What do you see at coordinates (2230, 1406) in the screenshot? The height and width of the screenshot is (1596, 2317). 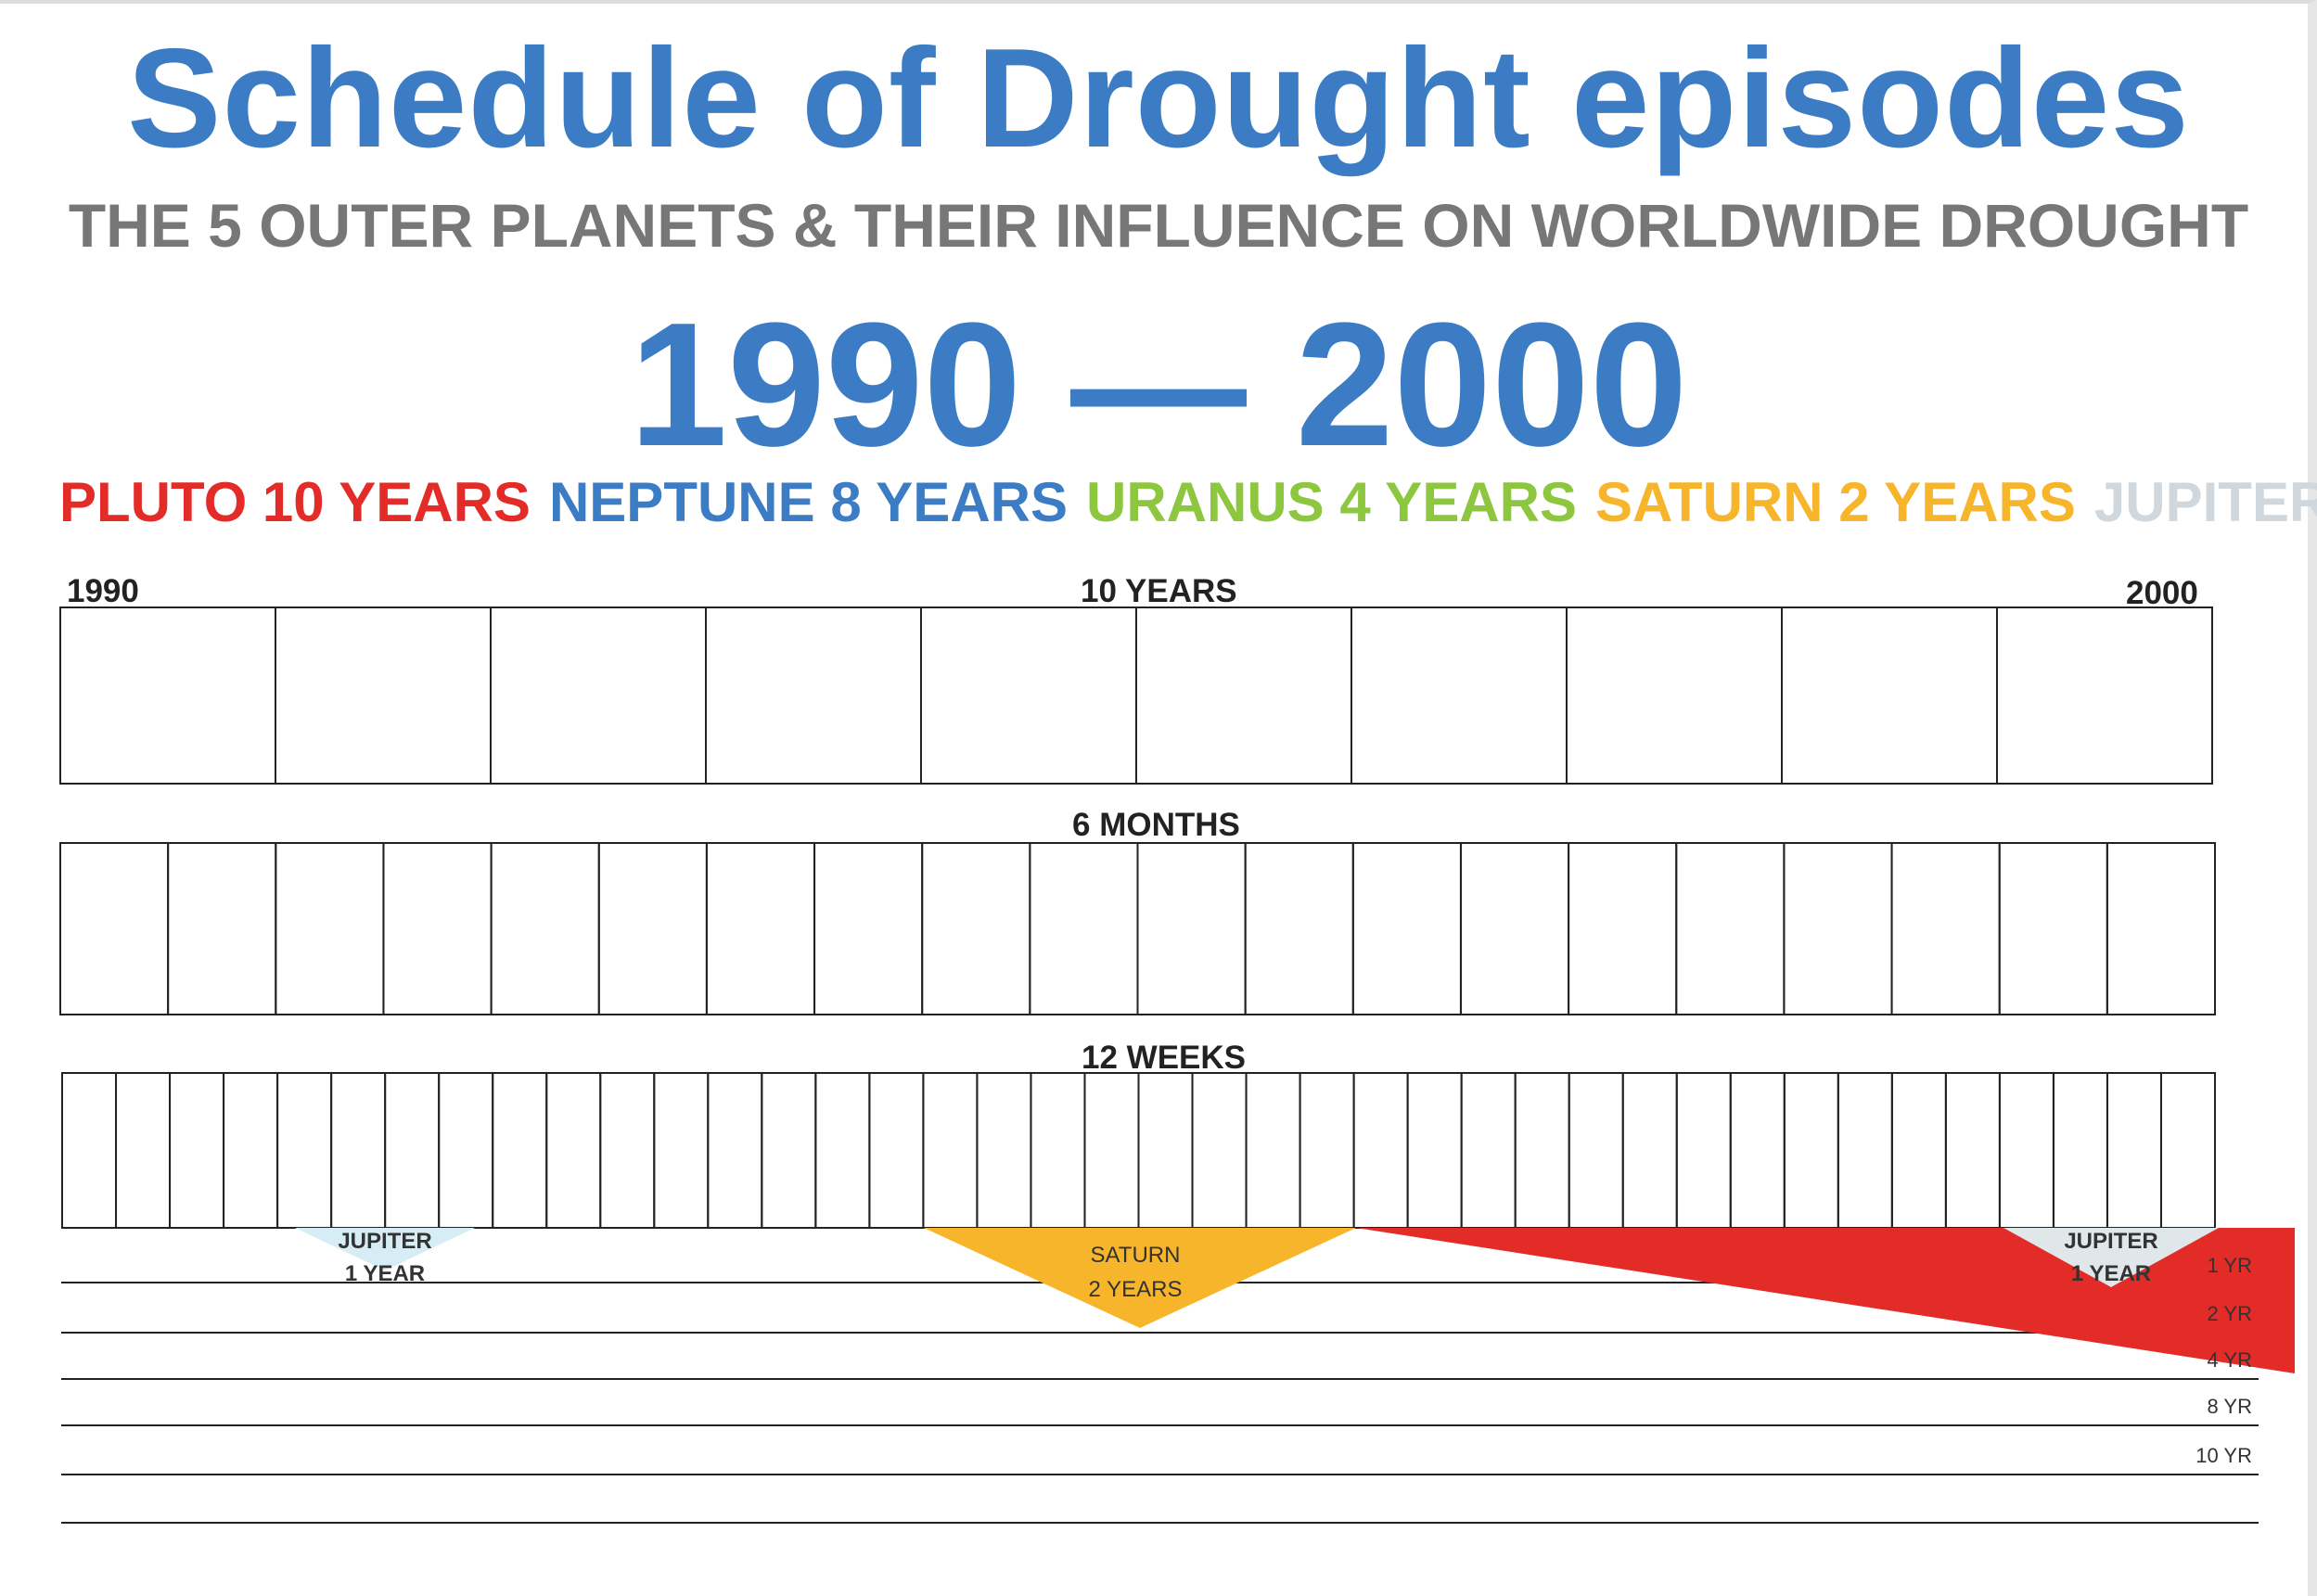 I see `track-label-8yr: 8 YR` at bounding box center [2230, 1406].